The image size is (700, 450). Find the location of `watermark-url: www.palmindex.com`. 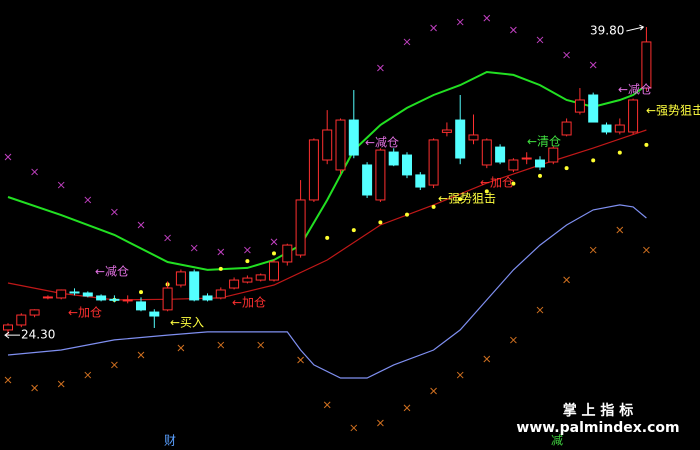

watermark-url: www.palmindex.com is located at coordinates (597, 428).